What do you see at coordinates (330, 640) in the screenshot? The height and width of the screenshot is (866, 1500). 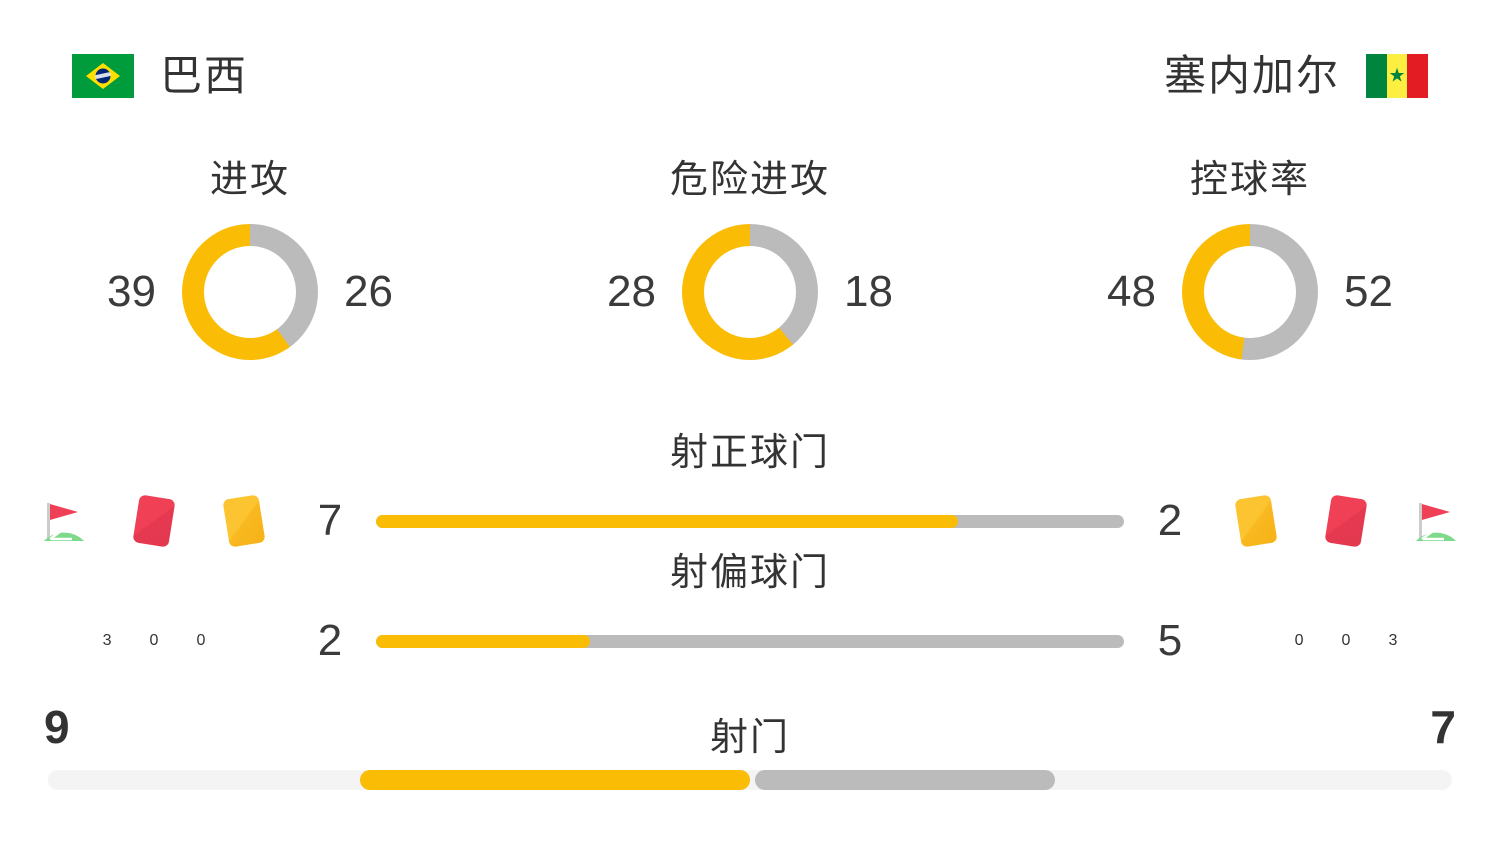 I see `bar-home-value: 2` at bounding box center [330, 640].